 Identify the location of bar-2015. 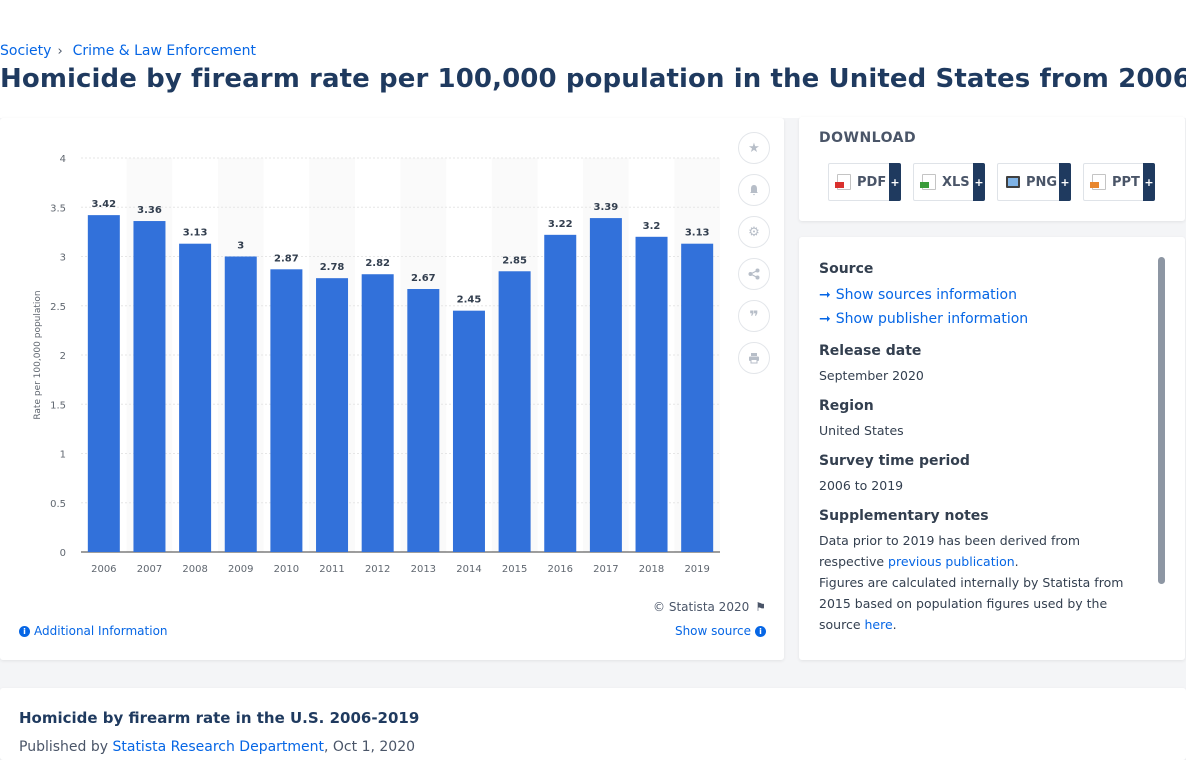
(514, 411).